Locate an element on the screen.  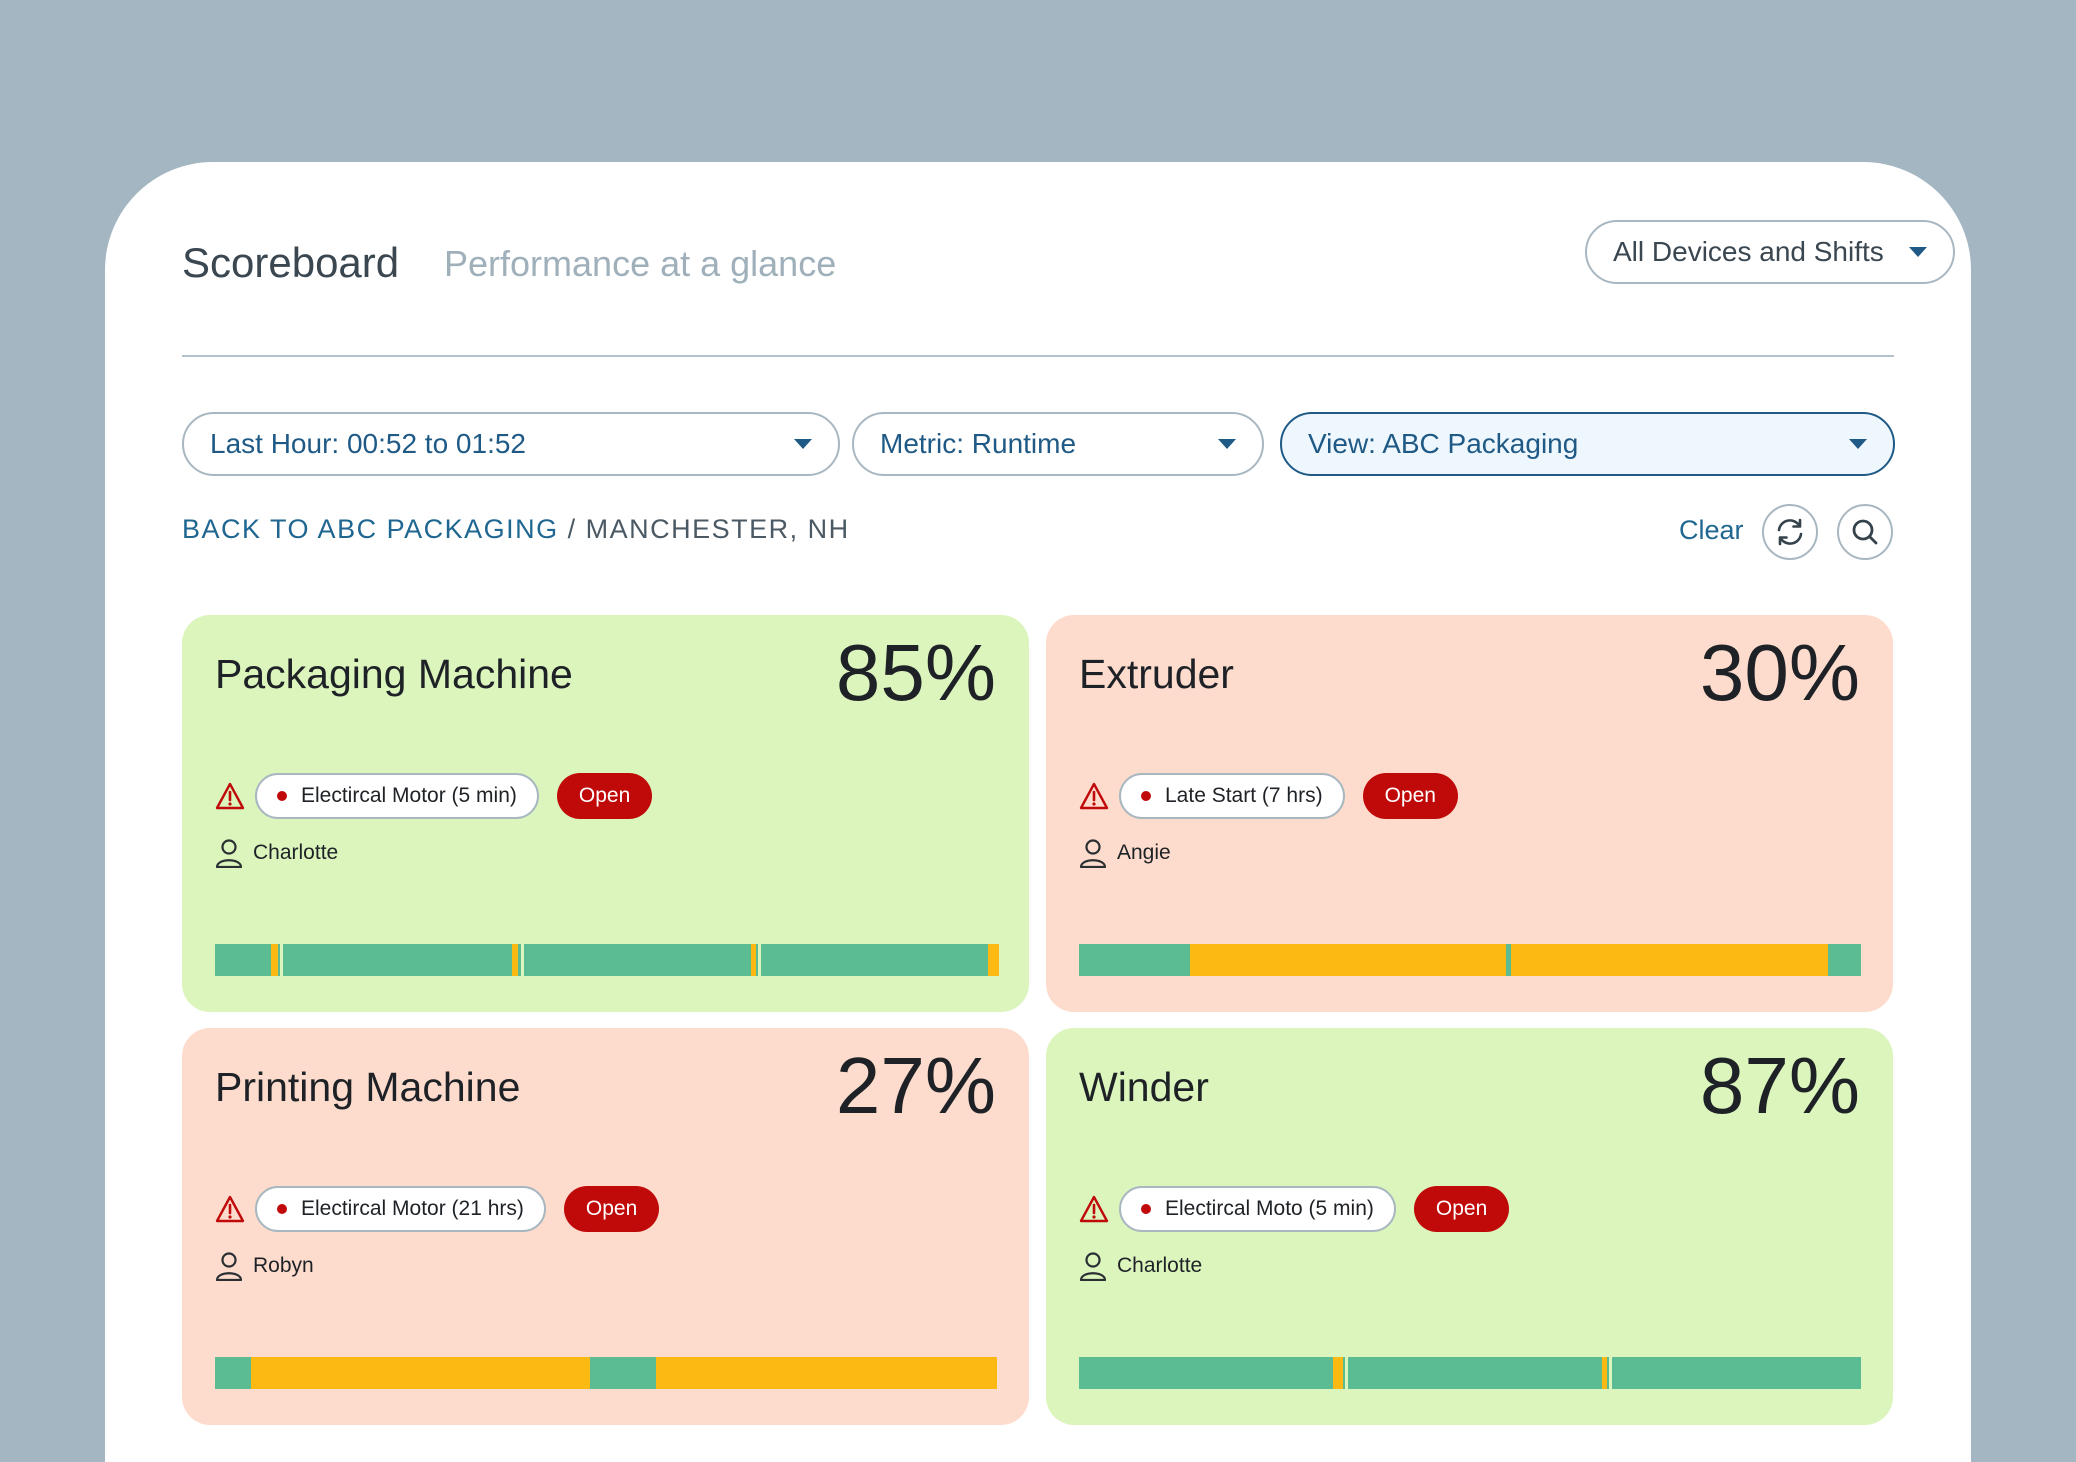
view-select: View: ABC Packaging is located at coordinates (1587, 444).